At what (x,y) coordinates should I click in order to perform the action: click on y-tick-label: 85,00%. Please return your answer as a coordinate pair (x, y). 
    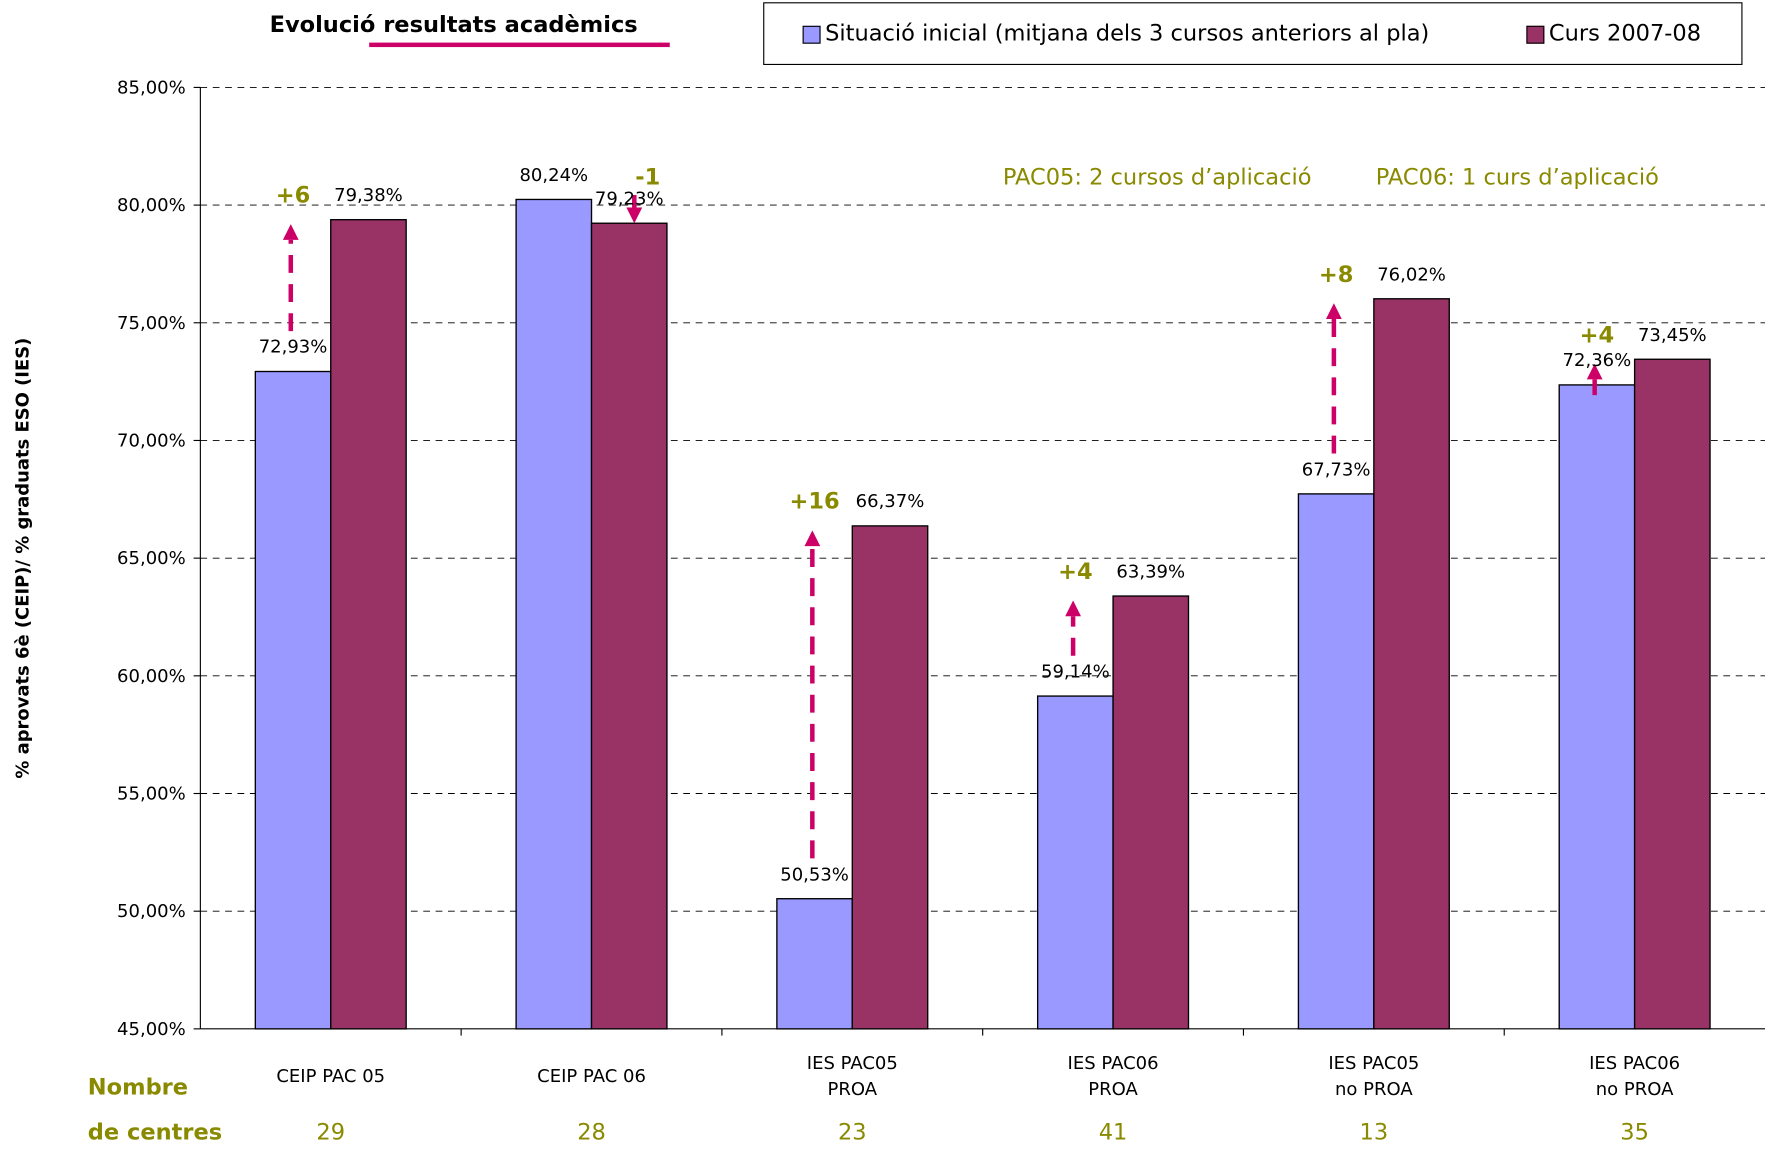
    Looking at the image, I should click on (151, 87).